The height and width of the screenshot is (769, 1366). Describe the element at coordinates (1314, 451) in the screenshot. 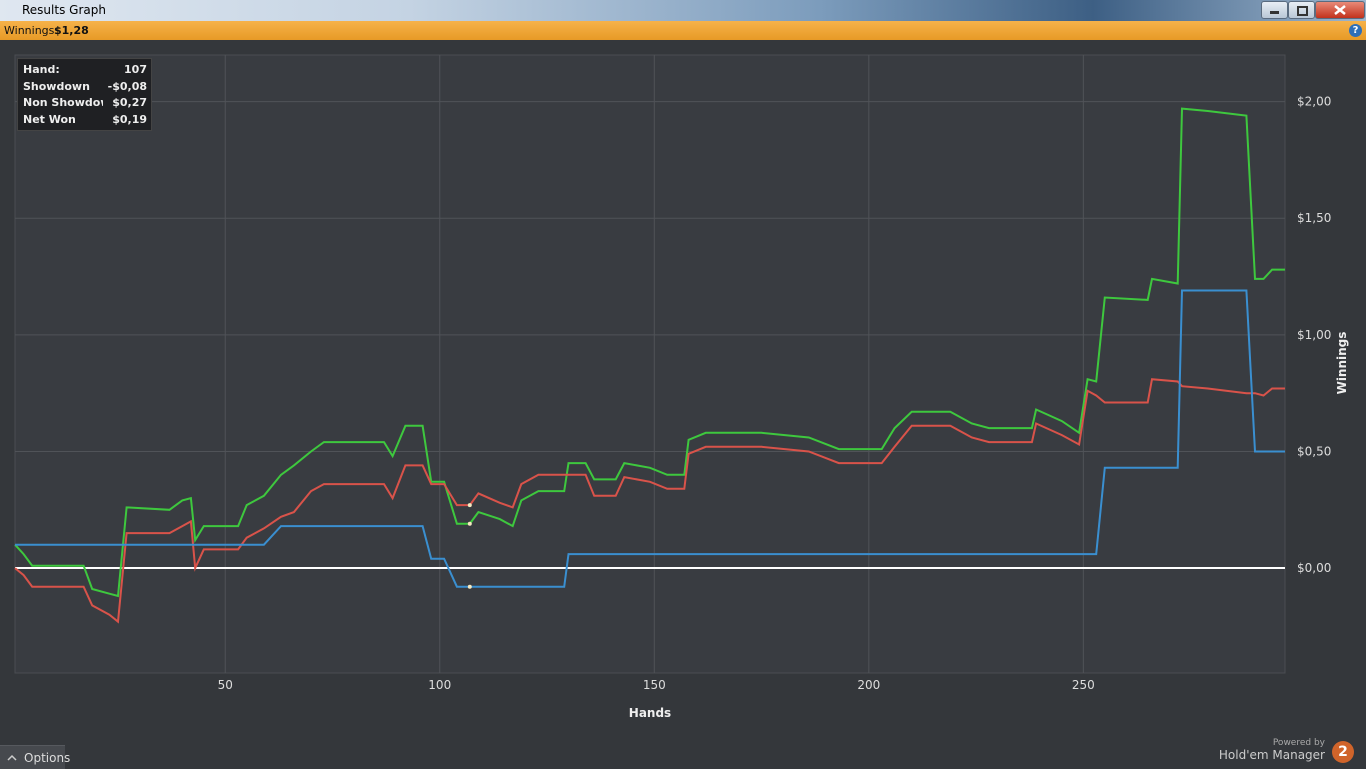

I see `y-tick-label: $0,50` at that location.